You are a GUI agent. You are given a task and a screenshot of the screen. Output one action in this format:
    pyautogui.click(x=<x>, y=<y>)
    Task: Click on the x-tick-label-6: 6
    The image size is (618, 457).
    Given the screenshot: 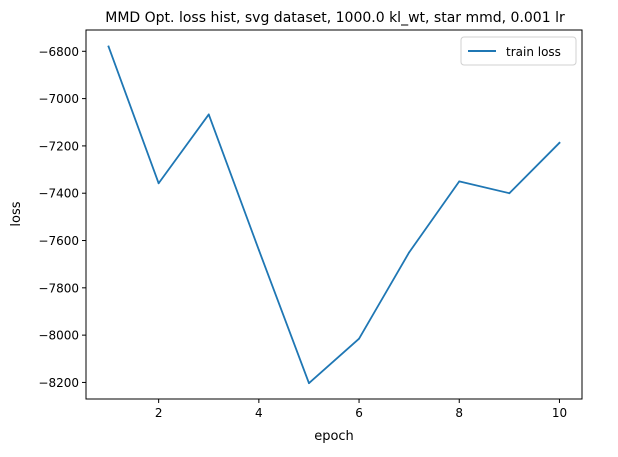 What is the action you would take?
    pyautogui.click(x=359, y=413)
    